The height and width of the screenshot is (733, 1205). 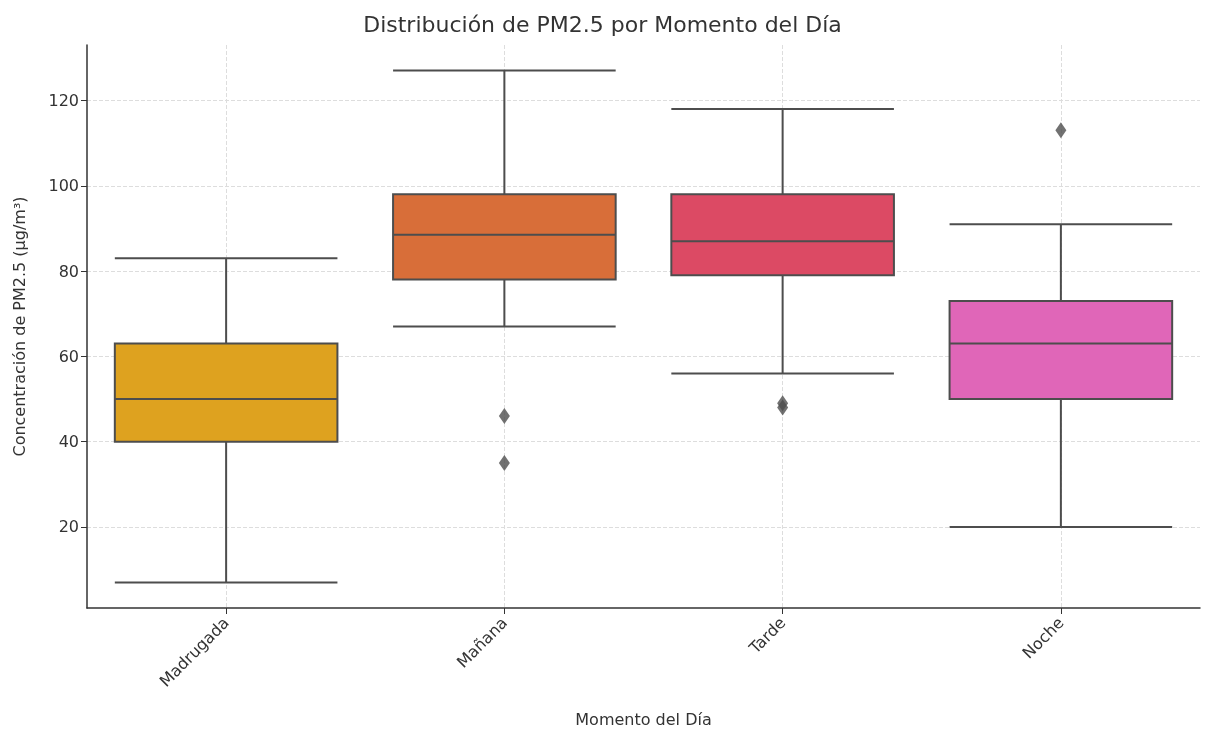 What do you see at coordinates (602, 24) in the screenshot?
I see `chart-title: Distribución de PM2.5 por Momento del Día` at bounding box center [602, 24].